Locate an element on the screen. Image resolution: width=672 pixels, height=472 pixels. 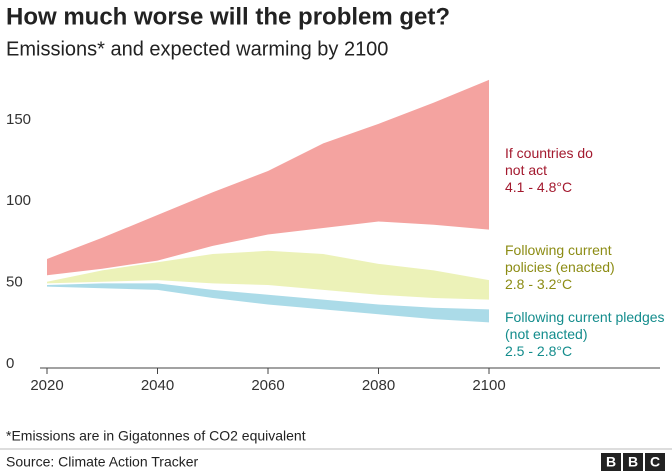
x-tick-label: 2060 is located at coordinates (267, 385).